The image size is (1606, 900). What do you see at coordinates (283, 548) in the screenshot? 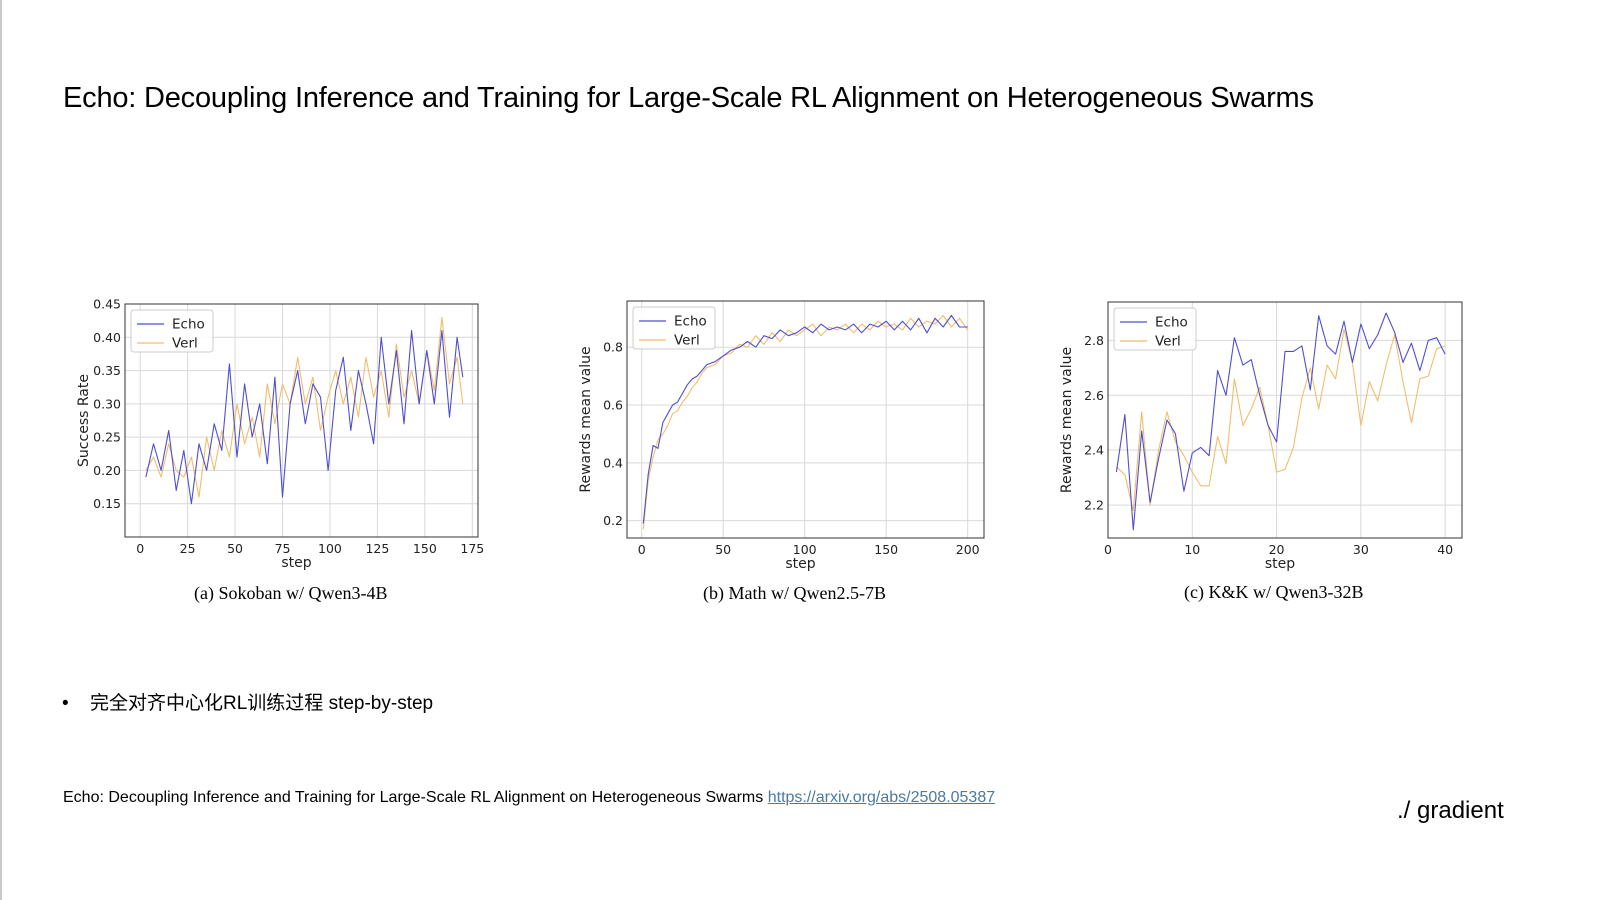
I see `x-tick-label: 75` at bounding box center [283, 548].